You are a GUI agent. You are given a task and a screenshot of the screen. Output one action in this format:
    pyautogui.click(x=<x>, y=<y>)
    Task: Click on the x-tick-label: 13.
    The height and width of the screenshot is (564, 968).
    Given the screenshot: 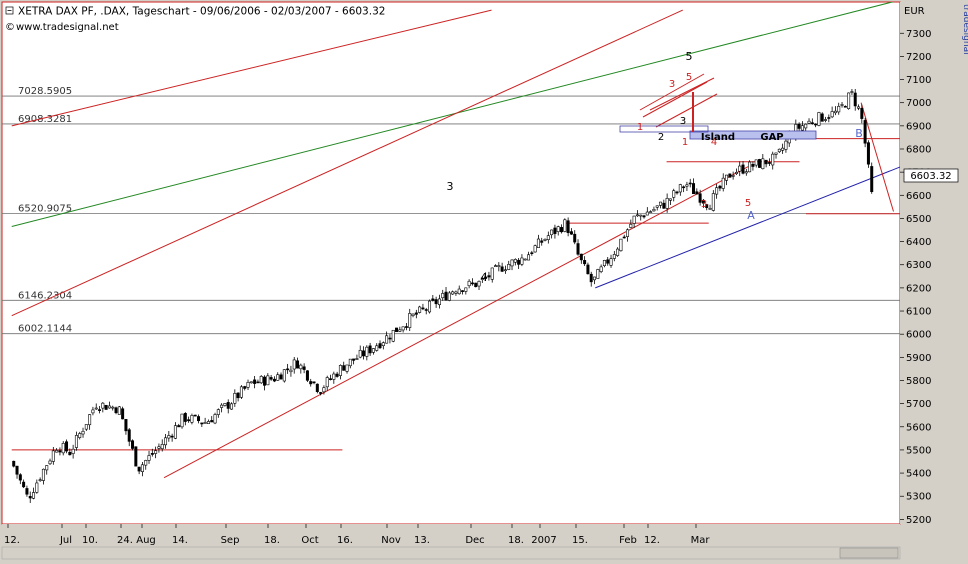 What is the action you would take?
    pyautogui.click(x=422, y=540)
    